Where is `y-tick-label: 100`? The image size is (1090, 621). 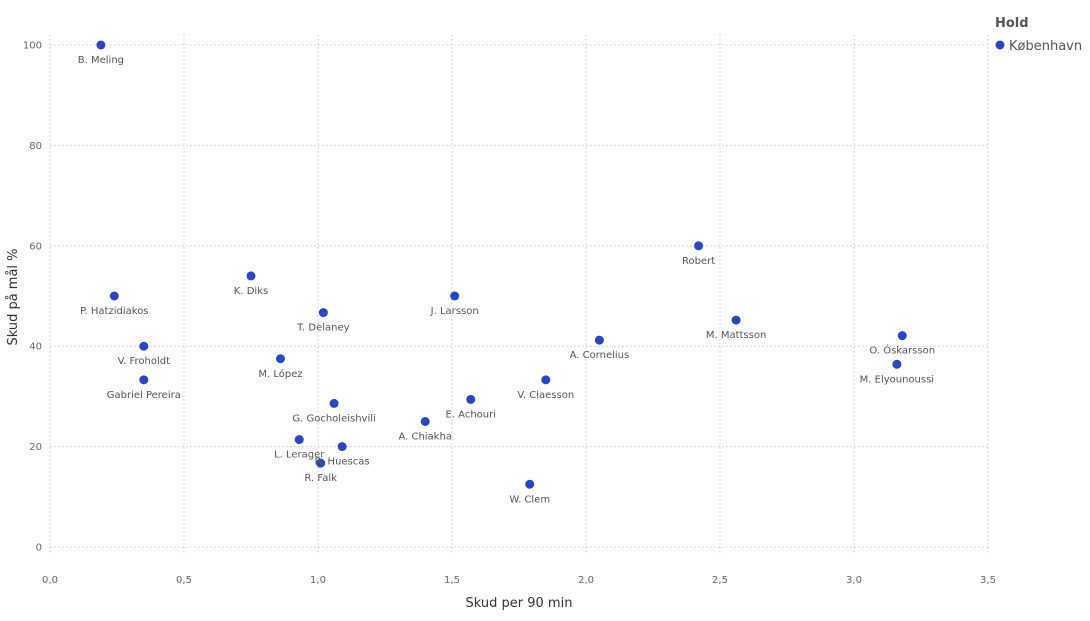
y-tick-label: 100 is located at coordinates (32, 46).